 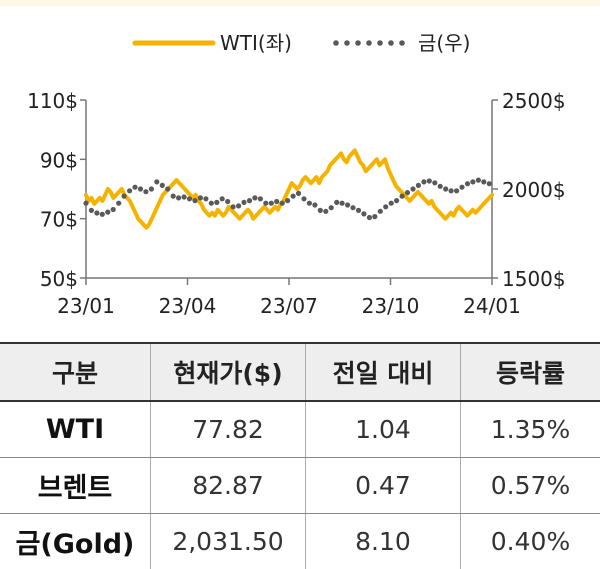 What do you see at coordinates (530, 429) in the screenshot?
I see `change-rate-cell: 1.35%` at bounding box center [530, 429].